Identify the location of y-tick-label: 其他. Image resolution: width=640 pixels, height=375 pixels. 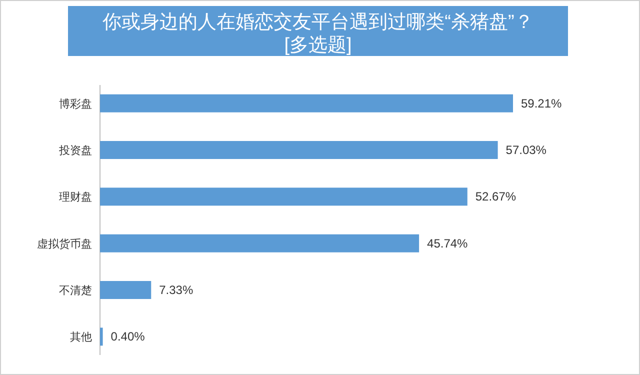
(81, 337).